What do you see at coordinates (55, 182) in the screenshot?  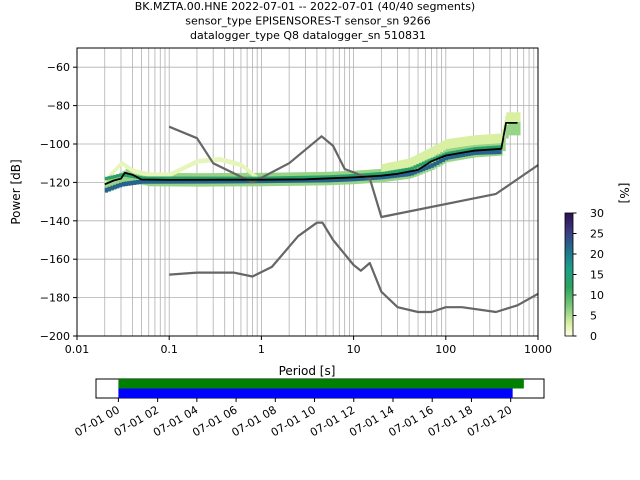 I see `y-tick-label: −120` at bounding box center [55, 182].